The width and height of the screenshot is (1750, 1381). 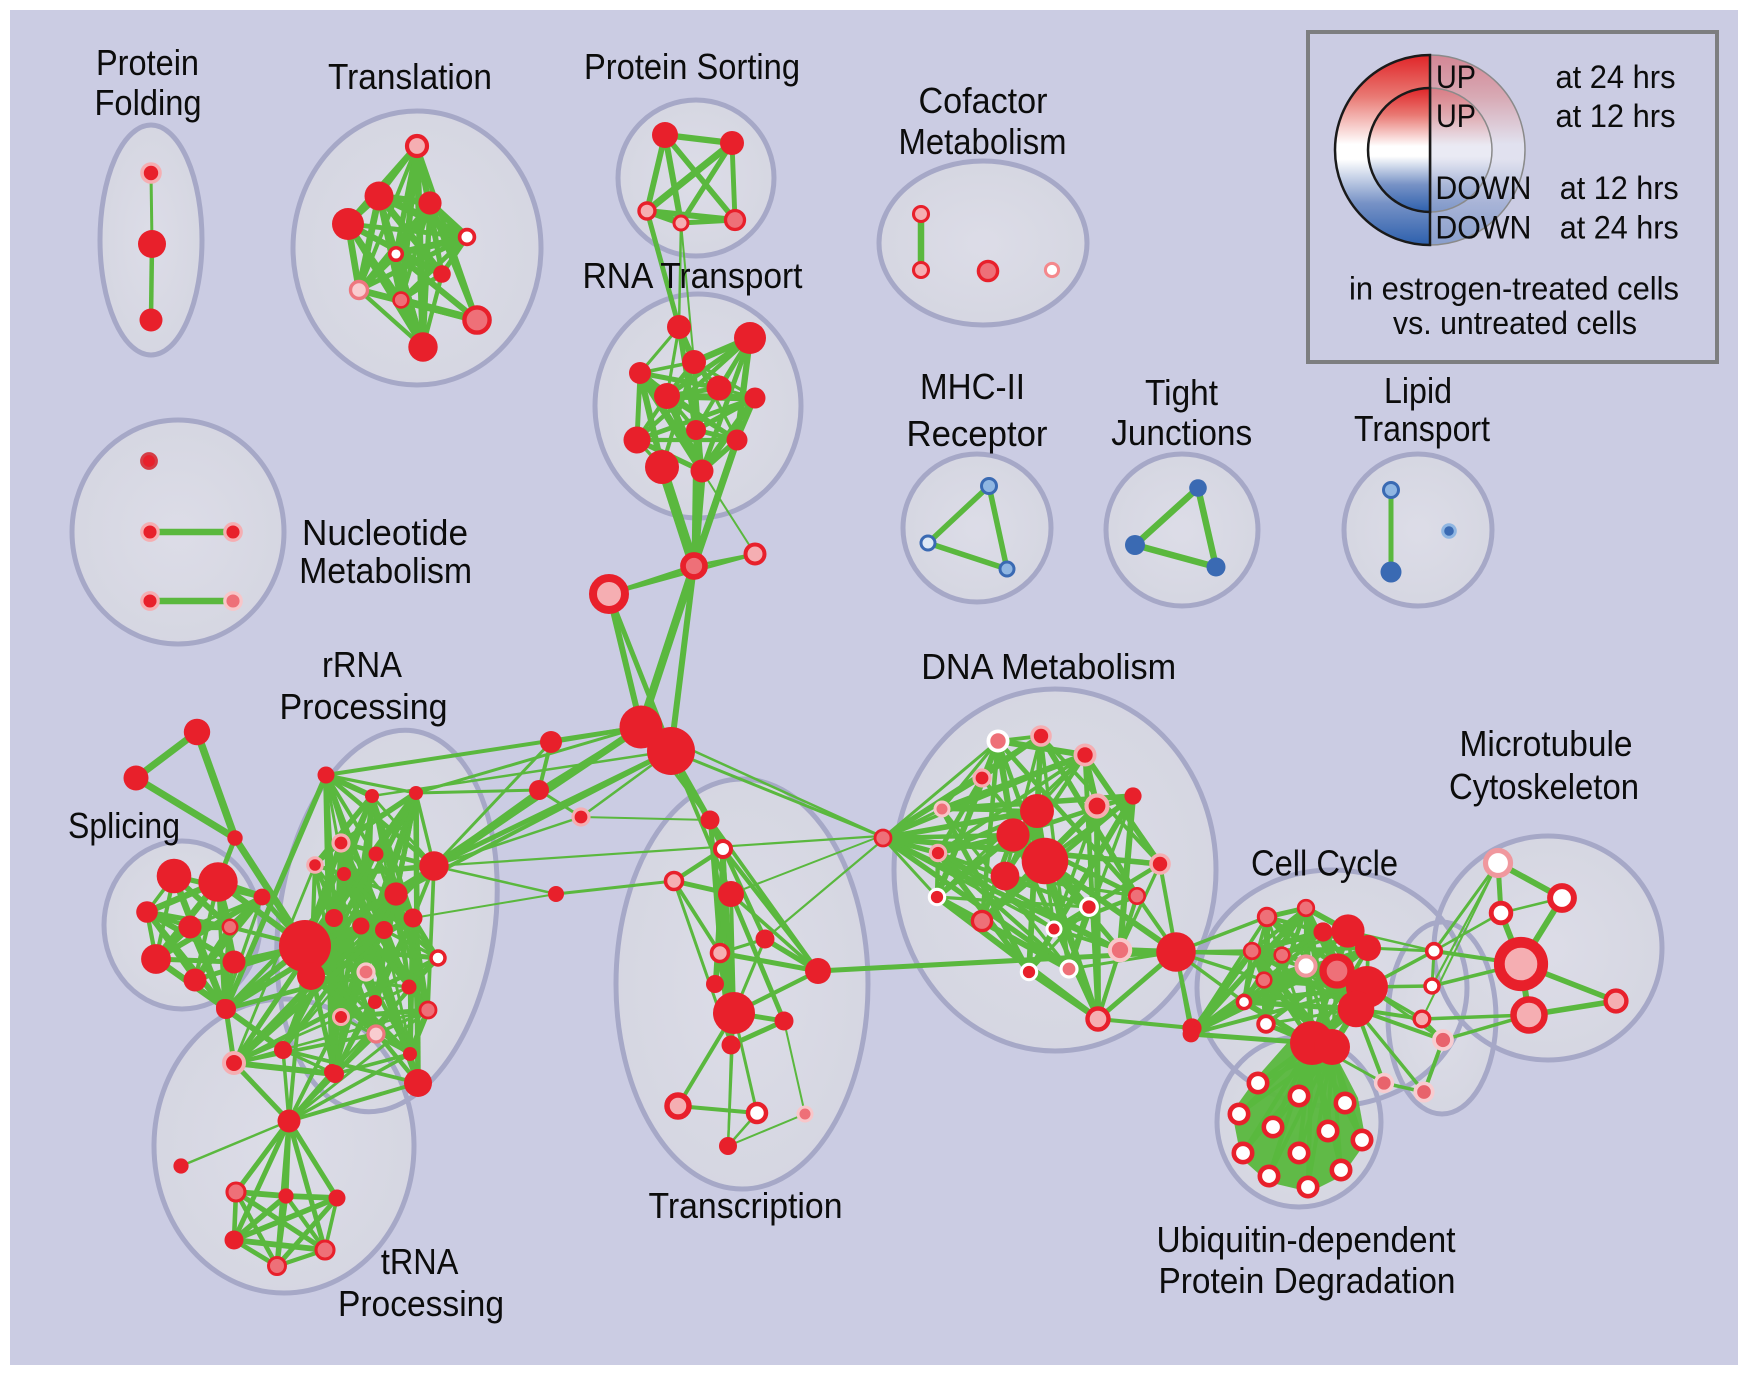 What do you see at coordinates (1544, 786) in the screenshot?
I see `svg-text: Cytoskeleton` at bounding box center [1544, 786].